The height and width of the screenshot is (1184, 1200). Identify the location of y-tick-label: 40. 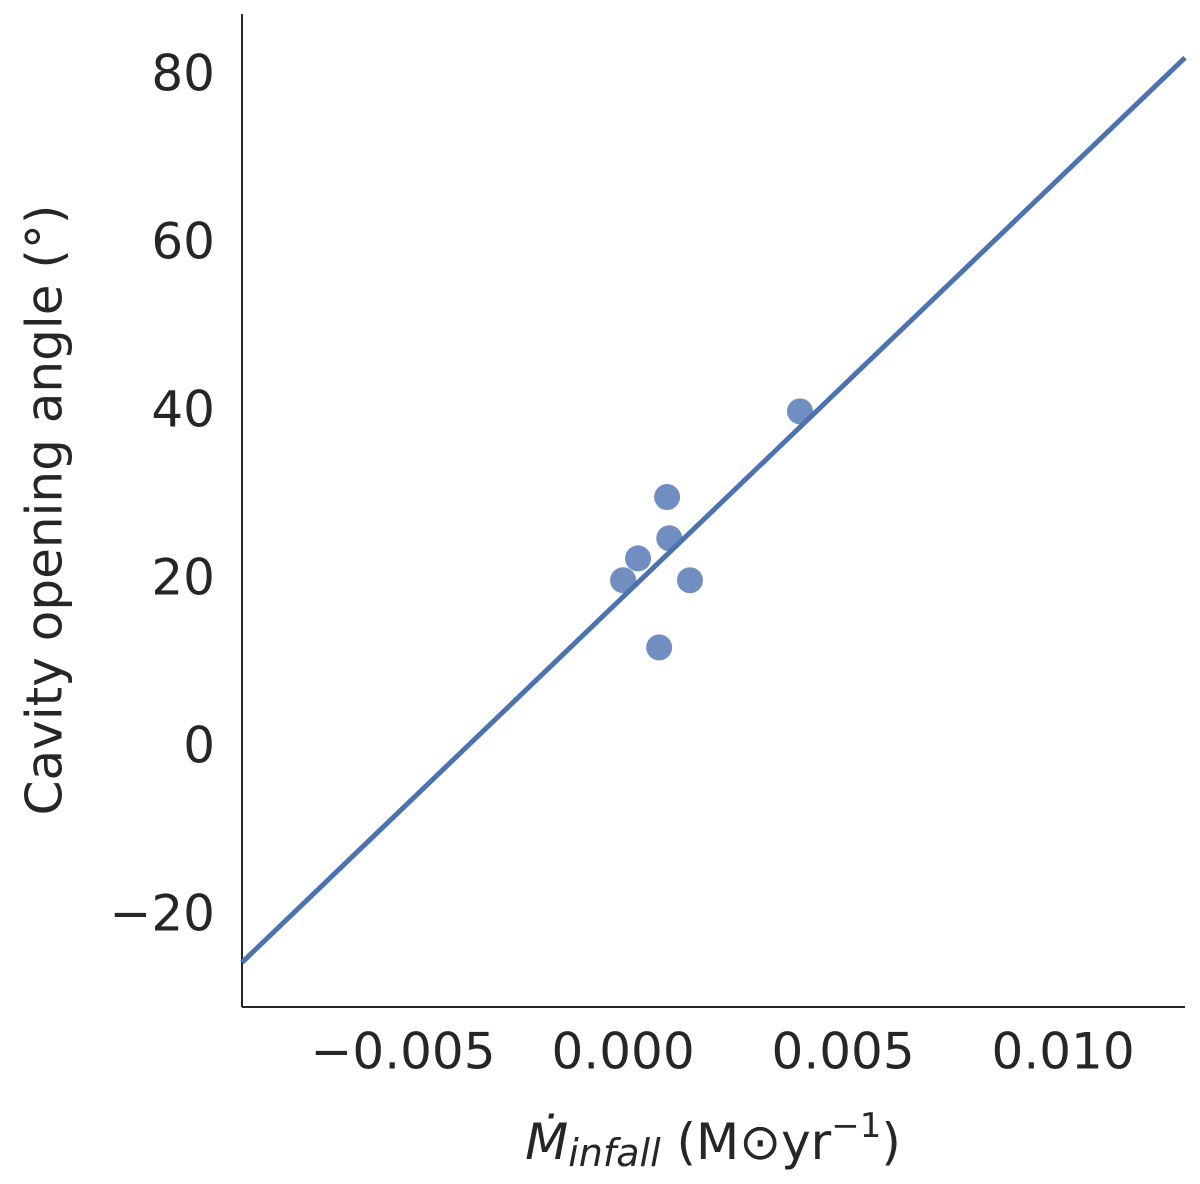
(183, 410).